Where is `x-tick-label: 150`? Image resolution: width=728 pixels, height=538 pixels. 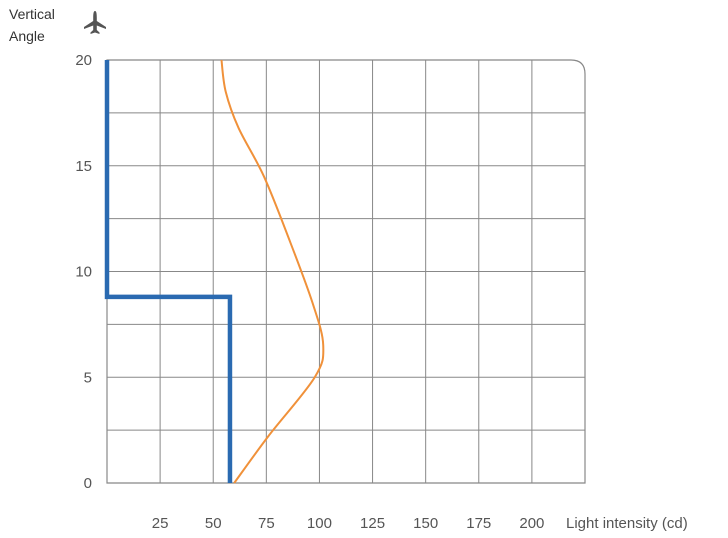
x-tick-label: 150 is located at coordinates (425, 523).